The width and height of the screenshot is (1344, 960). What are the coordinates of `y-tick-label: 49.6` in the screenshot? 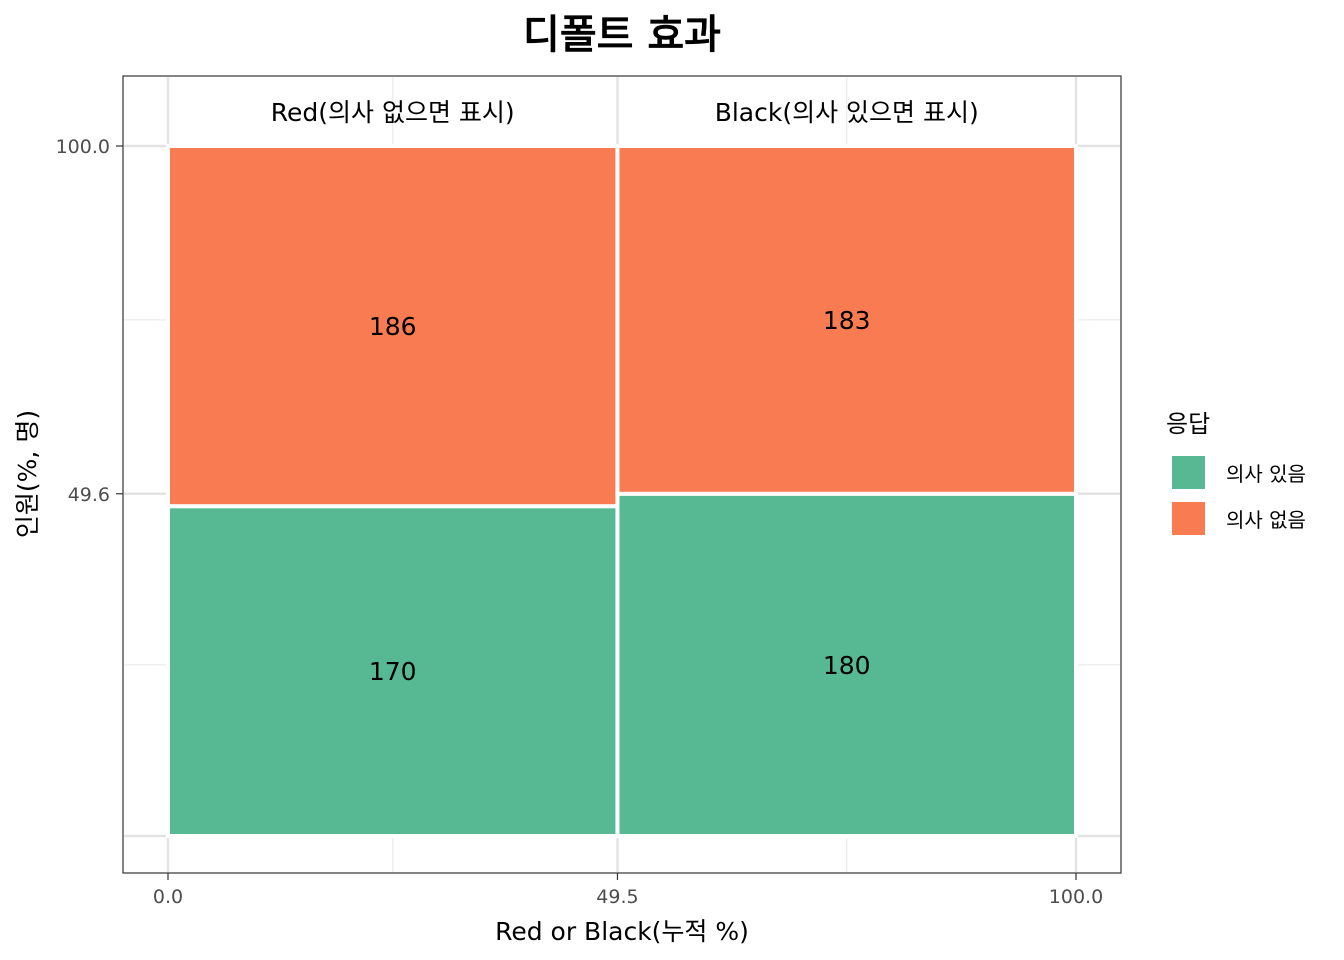 It's located at (89, 495).